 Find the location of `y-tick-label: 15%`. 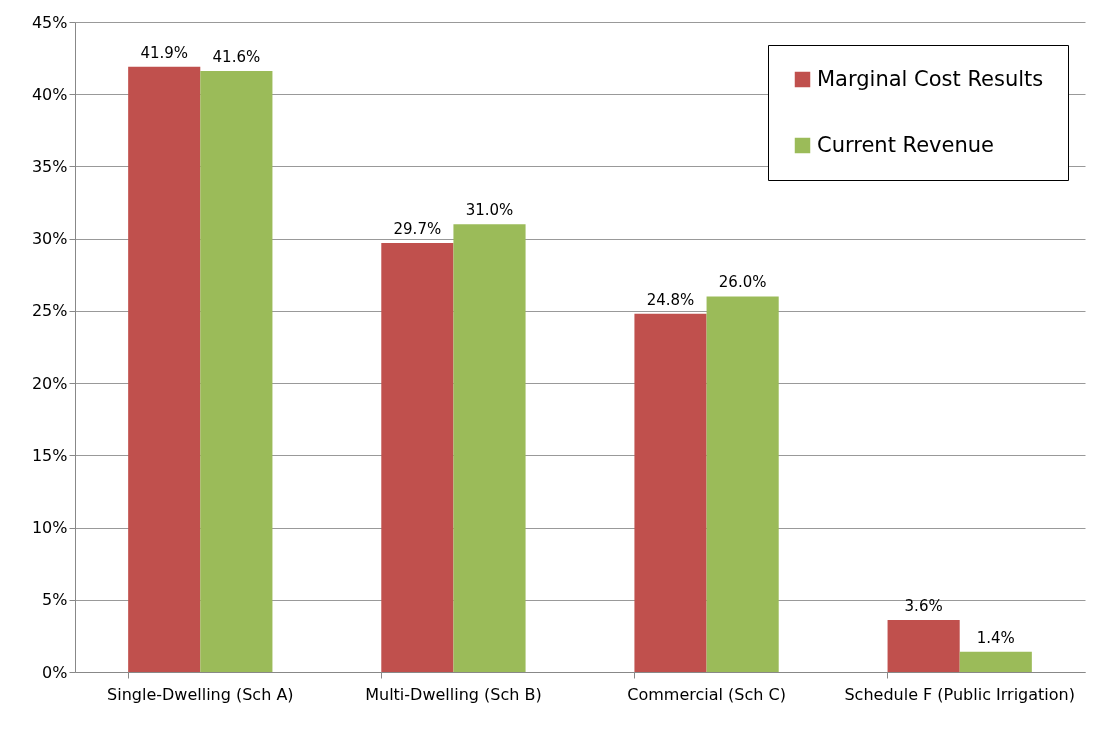

y-tick-label: 15% is located at coordinates (49, 455).